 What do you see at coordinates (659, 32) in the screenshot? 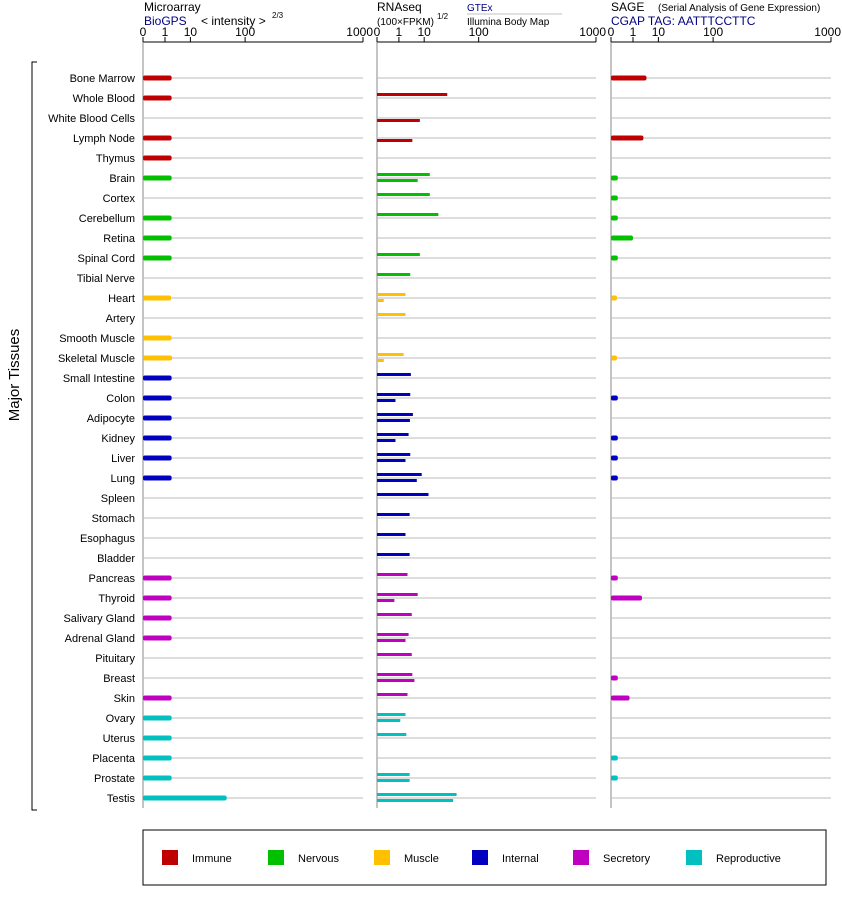
I see `sage-tick-label: 10` at bounding box center [659, 32].